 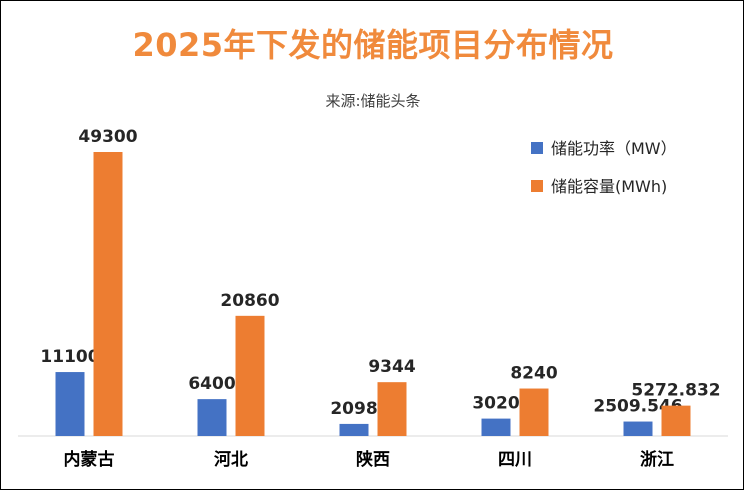 What do you see at coordinates (533, 374) in the screenshot?
I see `data-label-capacity-3: 8240` at bounding box center [533, 374].